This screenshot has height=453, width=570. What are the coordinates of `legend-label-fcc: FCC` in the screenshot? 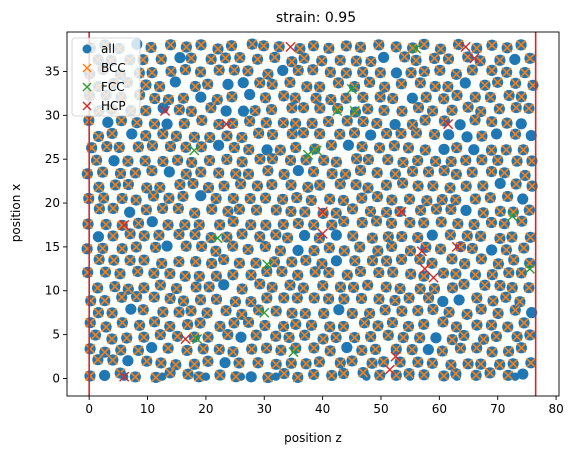 It's located at (113, 87).